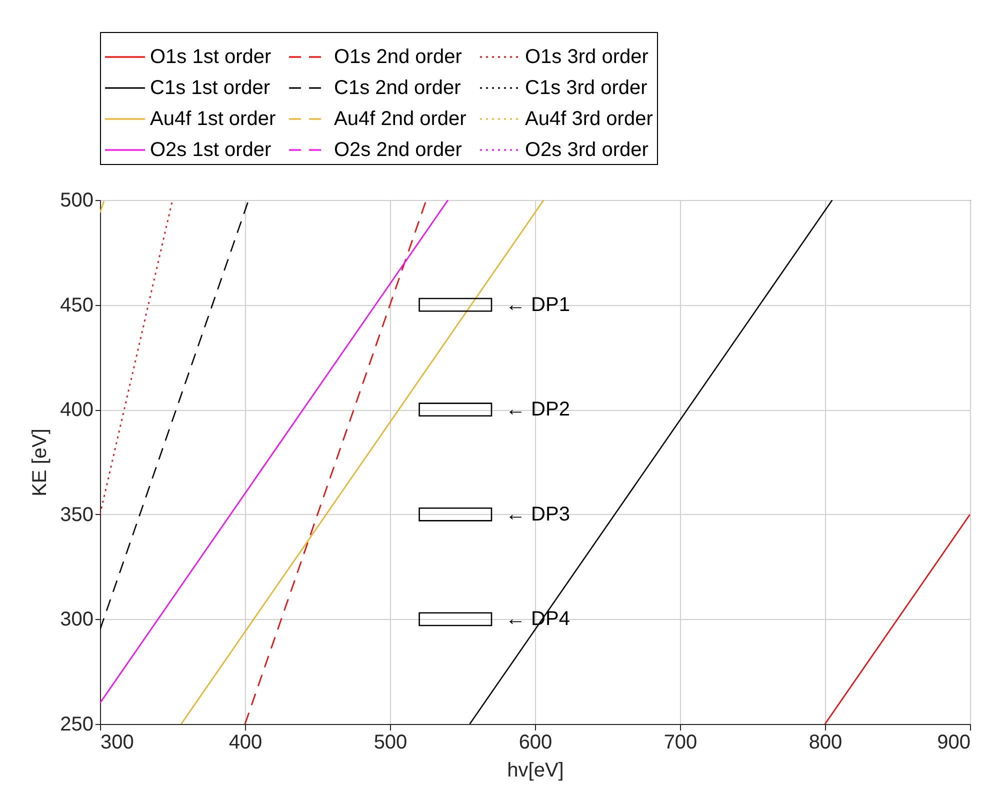 This screenshot has height=805, width=994. I want to click on annotation: ← DP3, so click(538, 514).